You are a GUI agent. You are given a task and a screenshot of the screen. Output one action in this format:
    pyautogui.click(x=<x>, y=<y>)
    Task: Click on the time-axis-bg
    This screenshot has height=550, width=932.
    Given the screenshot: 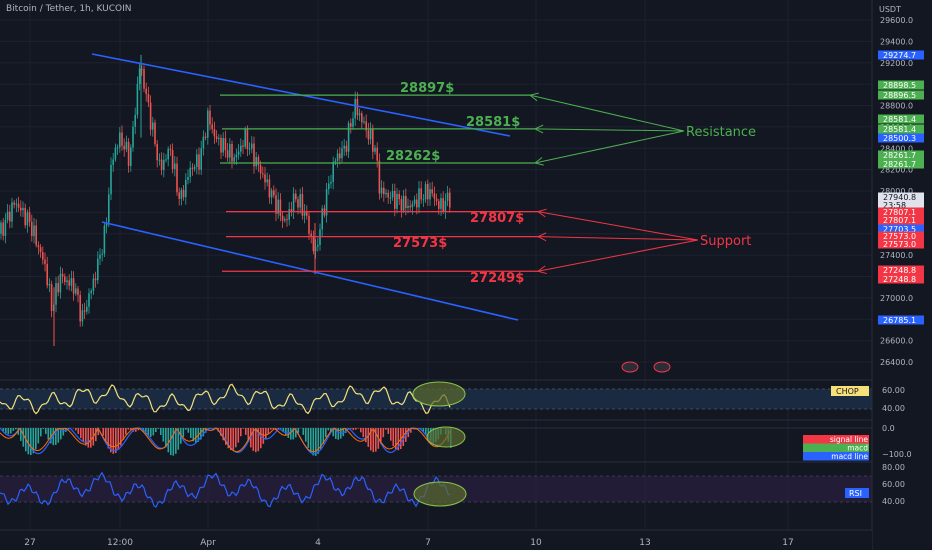 What is the action you would take?
    pyautogui.click(x=436, y=540)
    